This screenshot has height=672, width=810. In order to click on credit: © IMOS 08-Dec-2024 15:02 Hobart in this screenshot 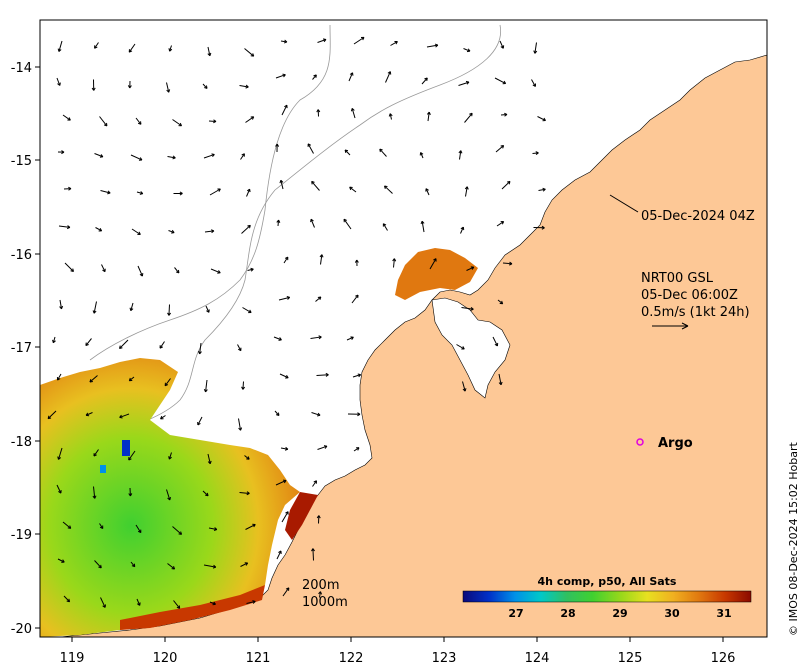, I will do `click(793, 538)`.